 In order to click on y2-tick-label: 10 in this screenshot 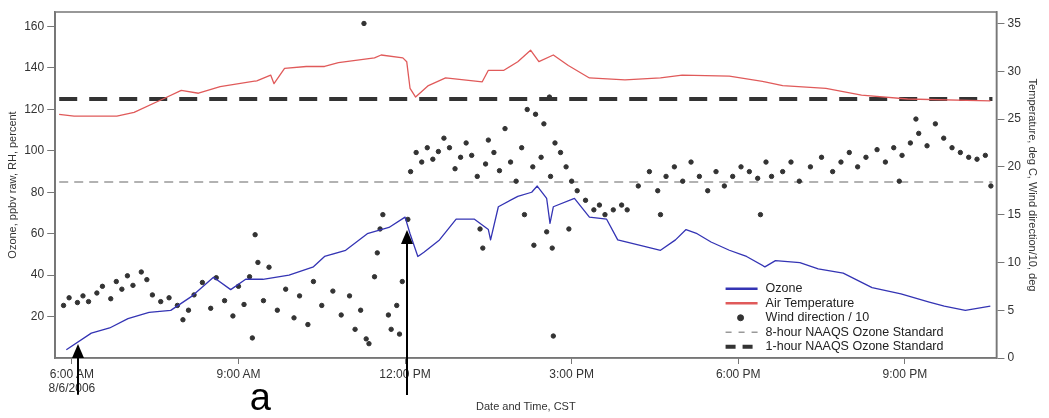, I will do `click(1014, 261)`.